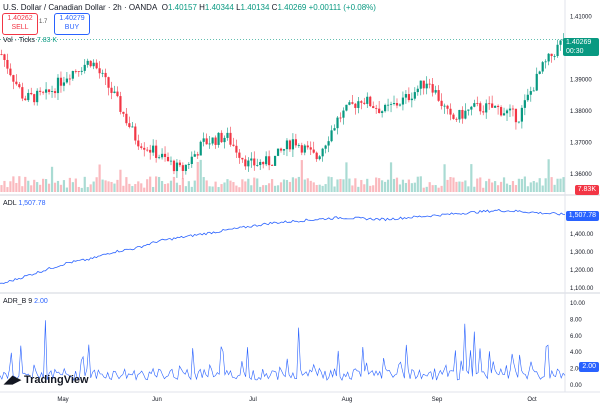 The width and height of the screenshot is (600, 405). I want to click on adr-indicator-label: ADR_B 9 2.00, so click(25, 301).